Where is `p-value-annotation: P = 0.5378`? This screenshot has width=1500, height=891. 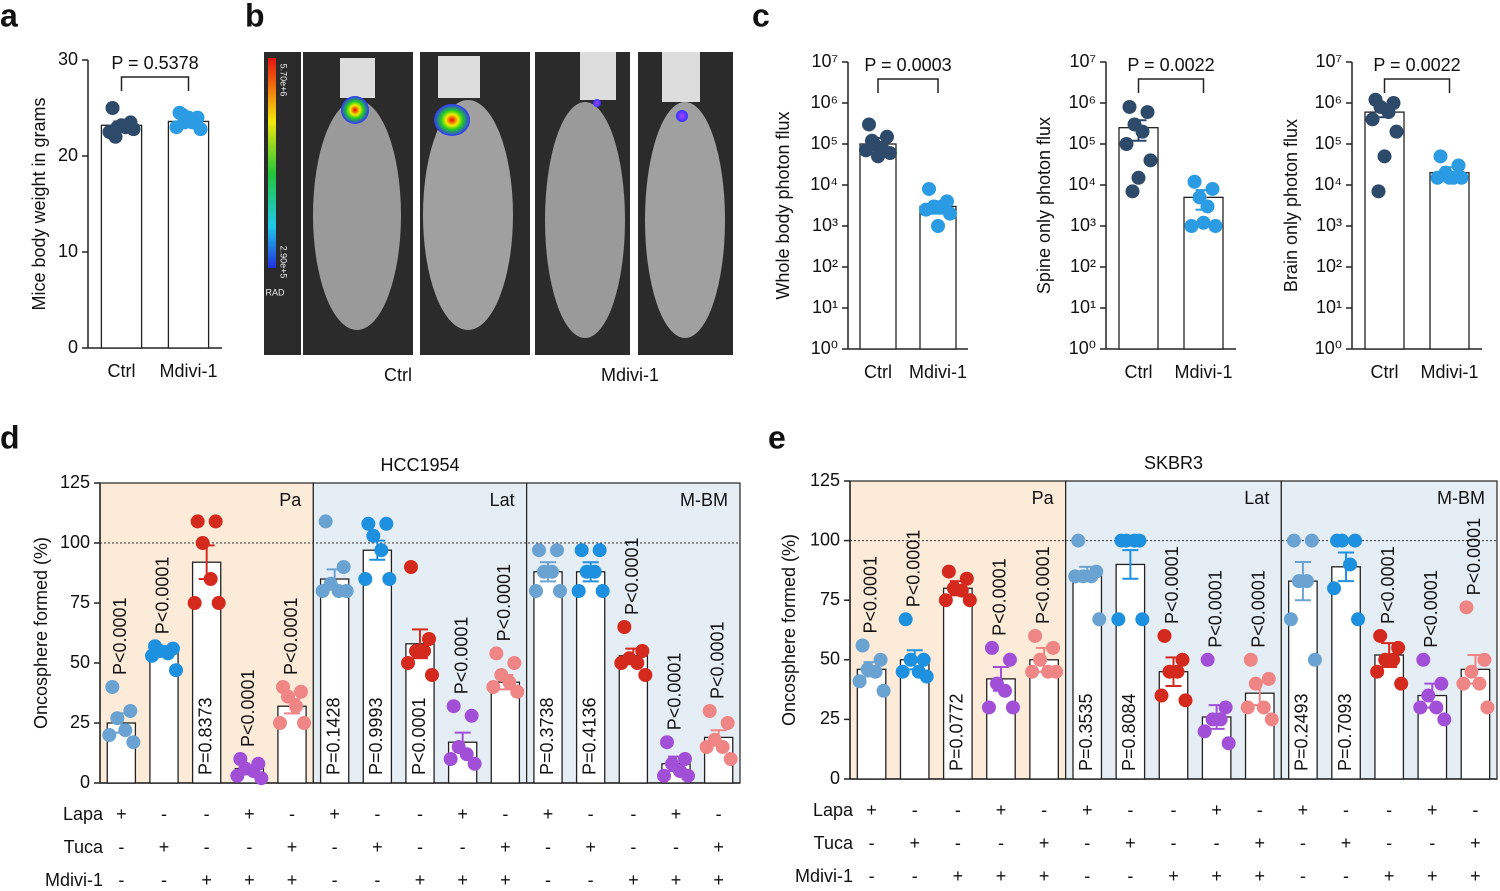 p-value-annotation: P = 0.5378 is located at coordinates (154, 63).